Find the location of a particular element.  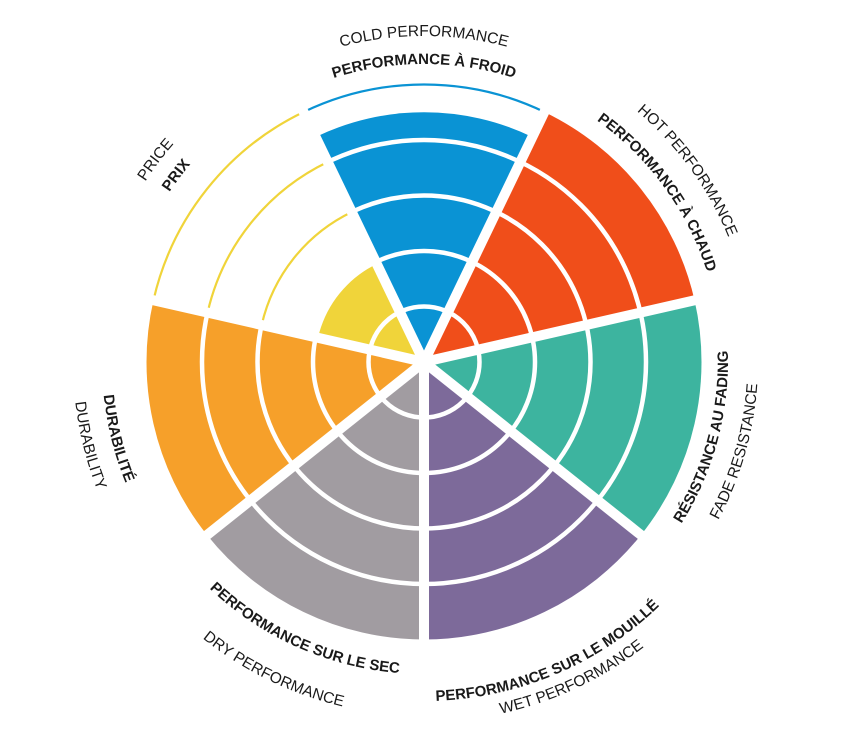

label-fr-text: DURABILITÉ is located at coordinates (119, 439).